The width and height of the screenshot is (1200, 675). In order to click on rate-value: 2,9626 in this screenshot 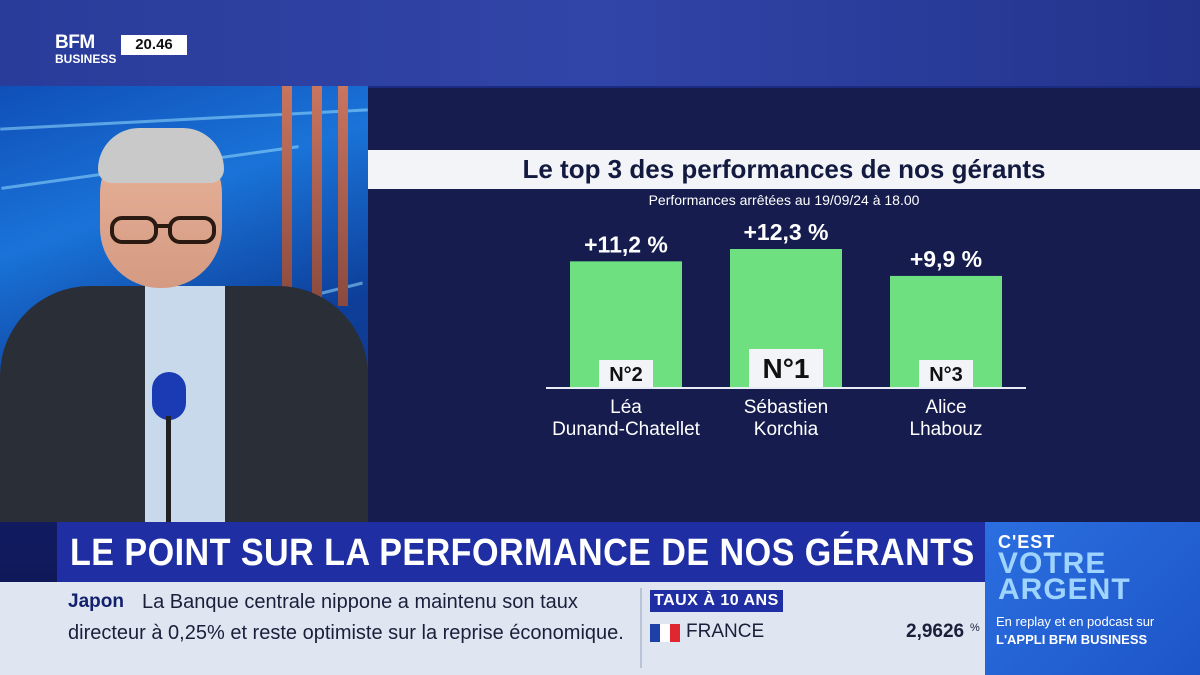, I will do `click(935, 631)`.